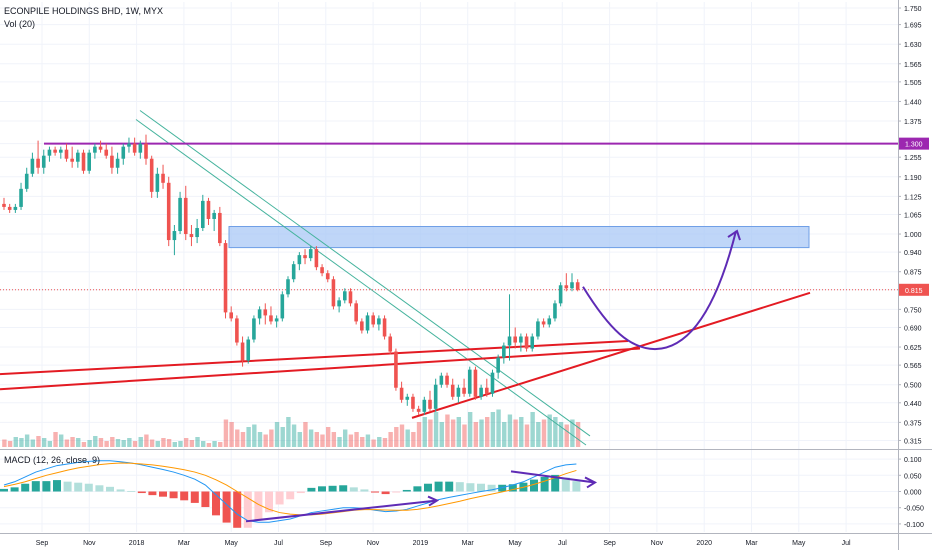 The image size is (932, 550). I want to click on time-axis-label: Sep, so click(326, 543).